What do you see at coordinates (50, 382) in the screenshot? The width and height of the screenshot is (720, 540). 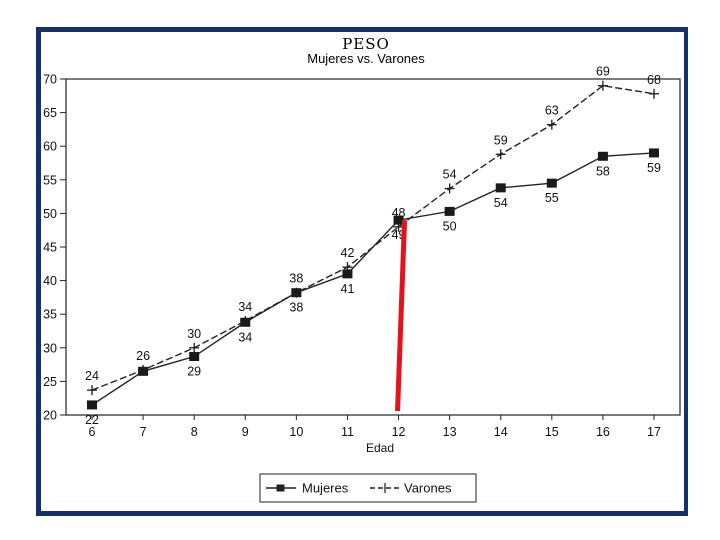 I see `y-tick-label: 25` at bounding box center [50, 382].